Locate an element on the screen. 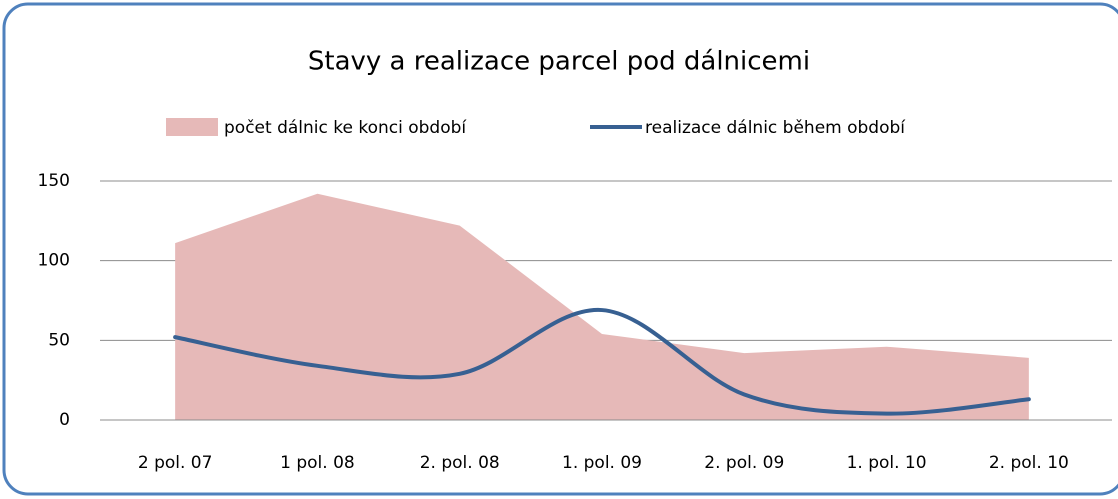 The width and height of the screenshot is (1118, 499). x-tick-label: 1 pol. 08 is located at coordinates (317, 463).